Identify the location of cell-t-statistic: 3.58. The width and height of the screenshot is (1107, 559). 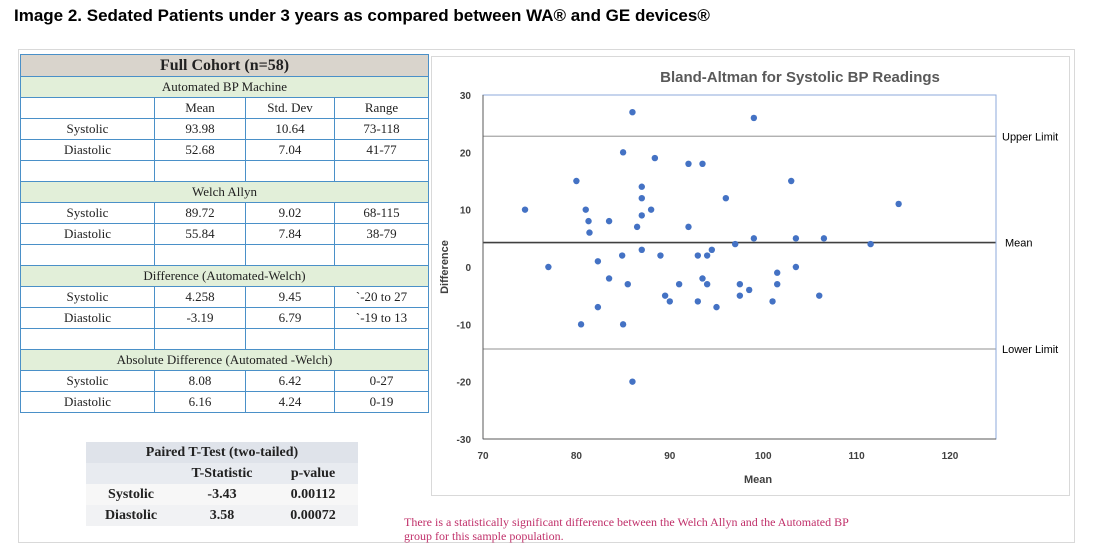
(222, 515).